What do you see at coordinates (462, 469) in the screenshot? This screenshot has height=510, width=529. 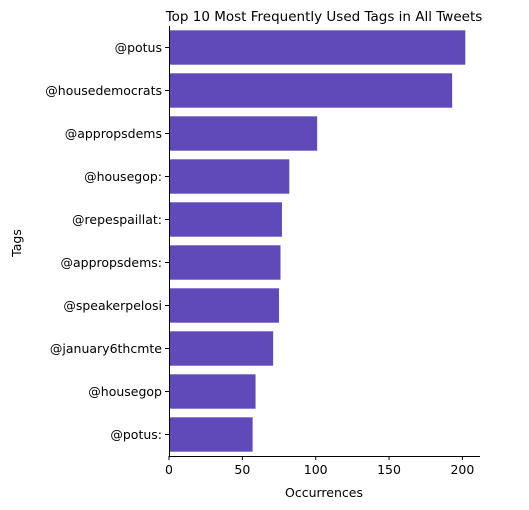 I see `x-tick-label: 200` at bounding box center [462, 469].